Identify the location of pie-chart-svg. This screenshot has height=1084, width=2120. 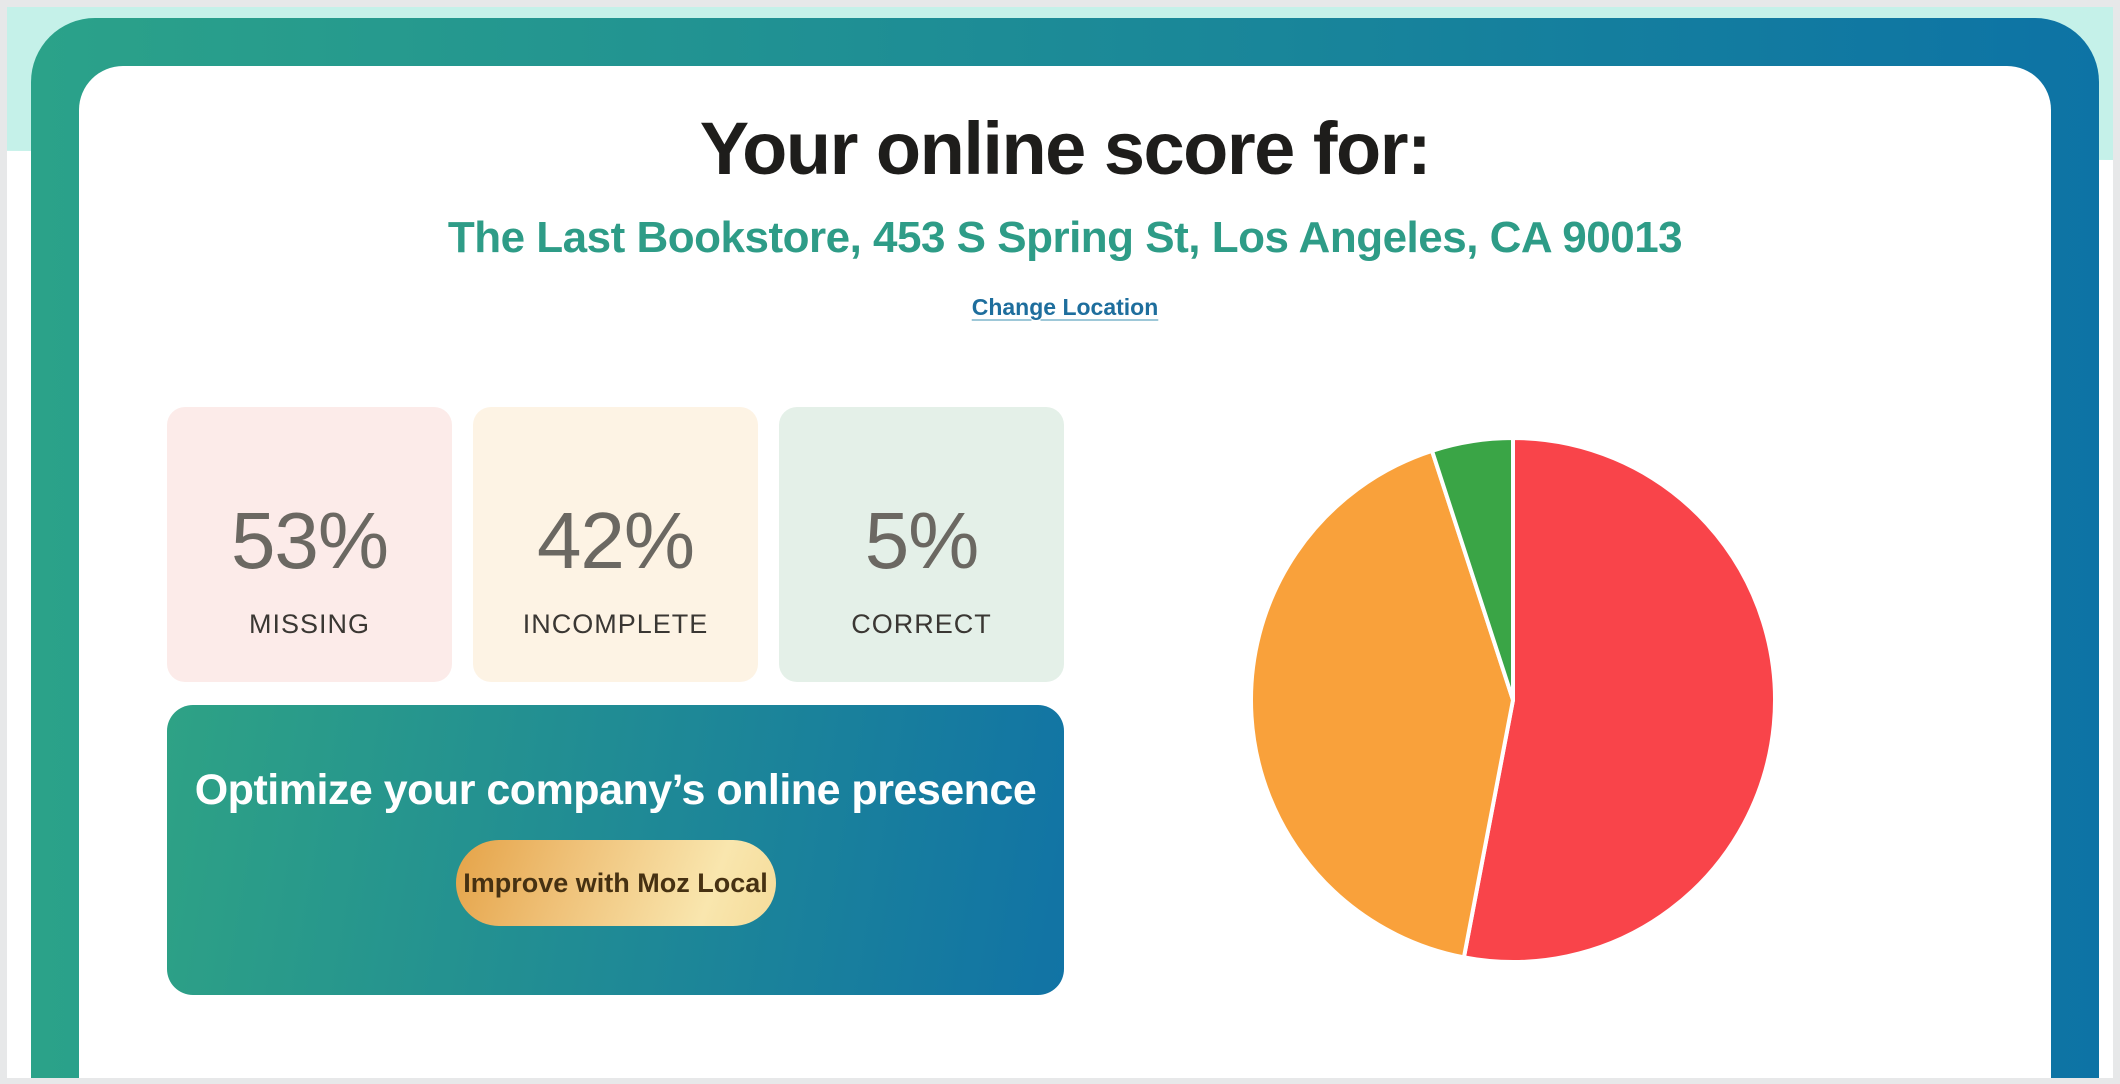
(1513, 700).